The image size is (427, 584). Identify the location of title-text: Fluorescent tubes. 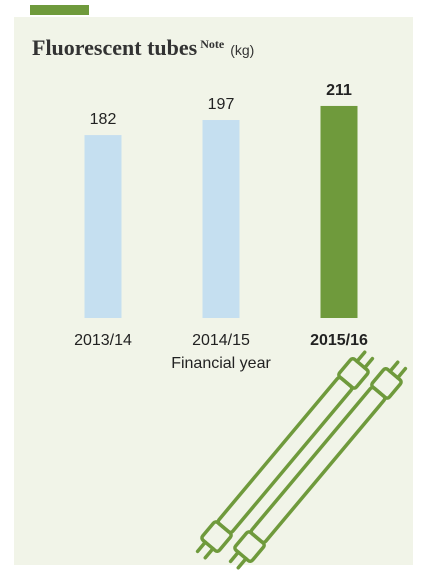
(115, 47).